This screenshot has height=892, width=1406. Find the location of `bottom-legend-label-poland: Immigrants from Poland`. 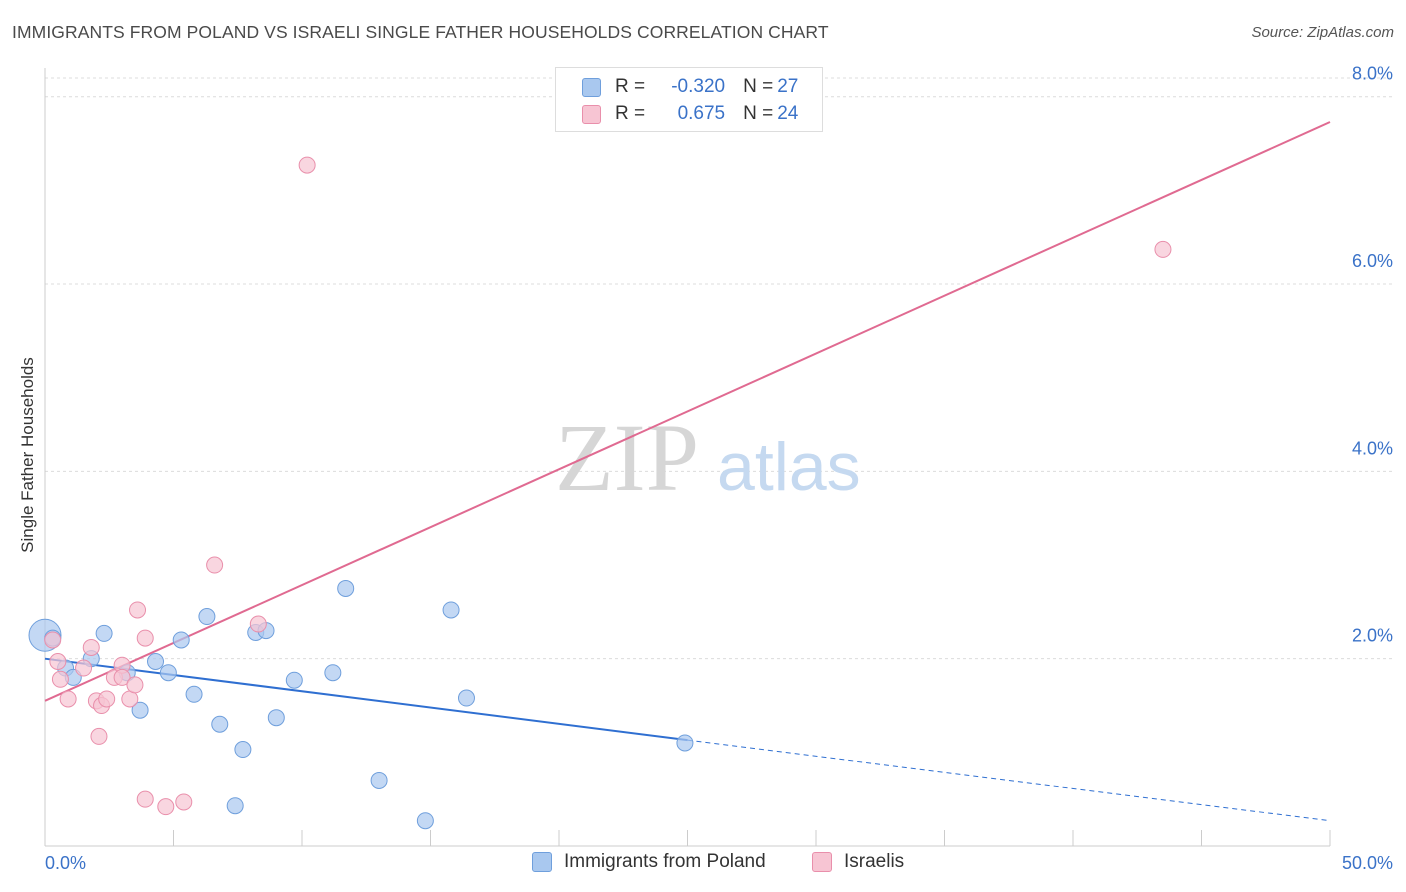

bottom-legend-label-poland: Immigrants from Poland is located at coordinates (665, 861).